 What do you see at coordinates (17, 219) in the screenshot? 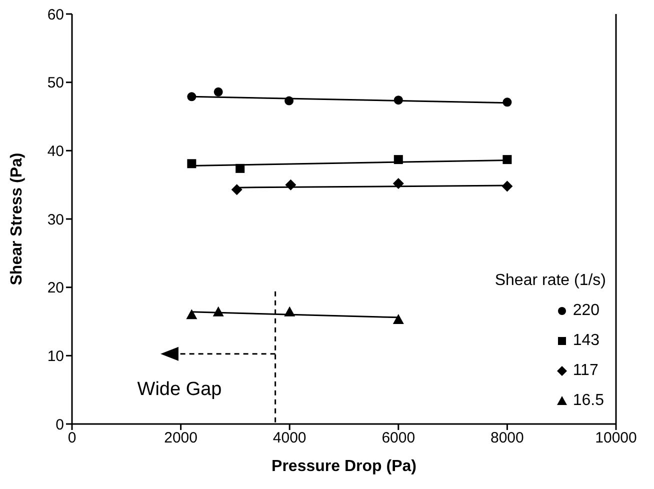
I see `y-axis-title: Shear Stress (Pa)` at bounding box center [17, 219].